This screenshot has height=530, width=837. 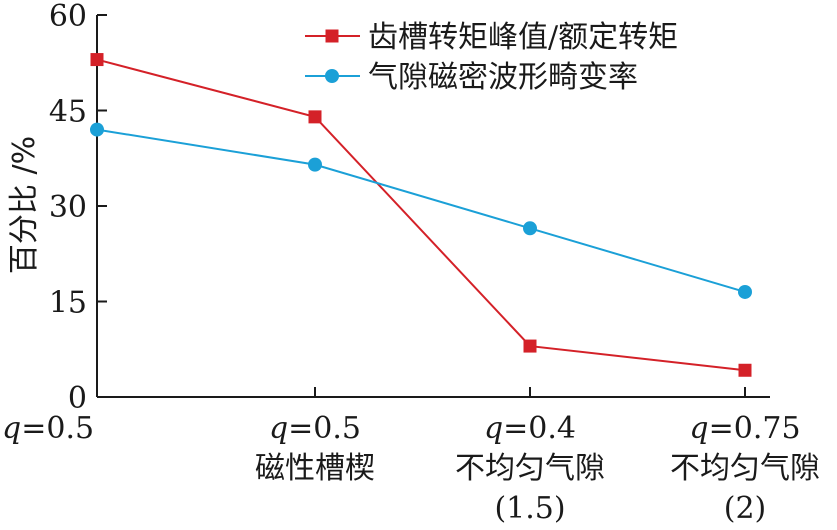 I want to click on y-tick-label: 15, so click(x=68, y=303).